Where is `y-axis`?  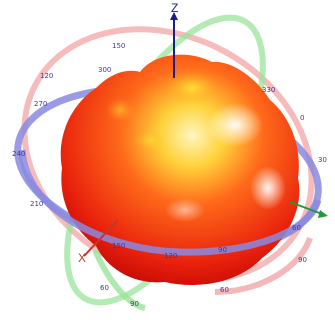 y-axis is located at coordinates (306, 208).